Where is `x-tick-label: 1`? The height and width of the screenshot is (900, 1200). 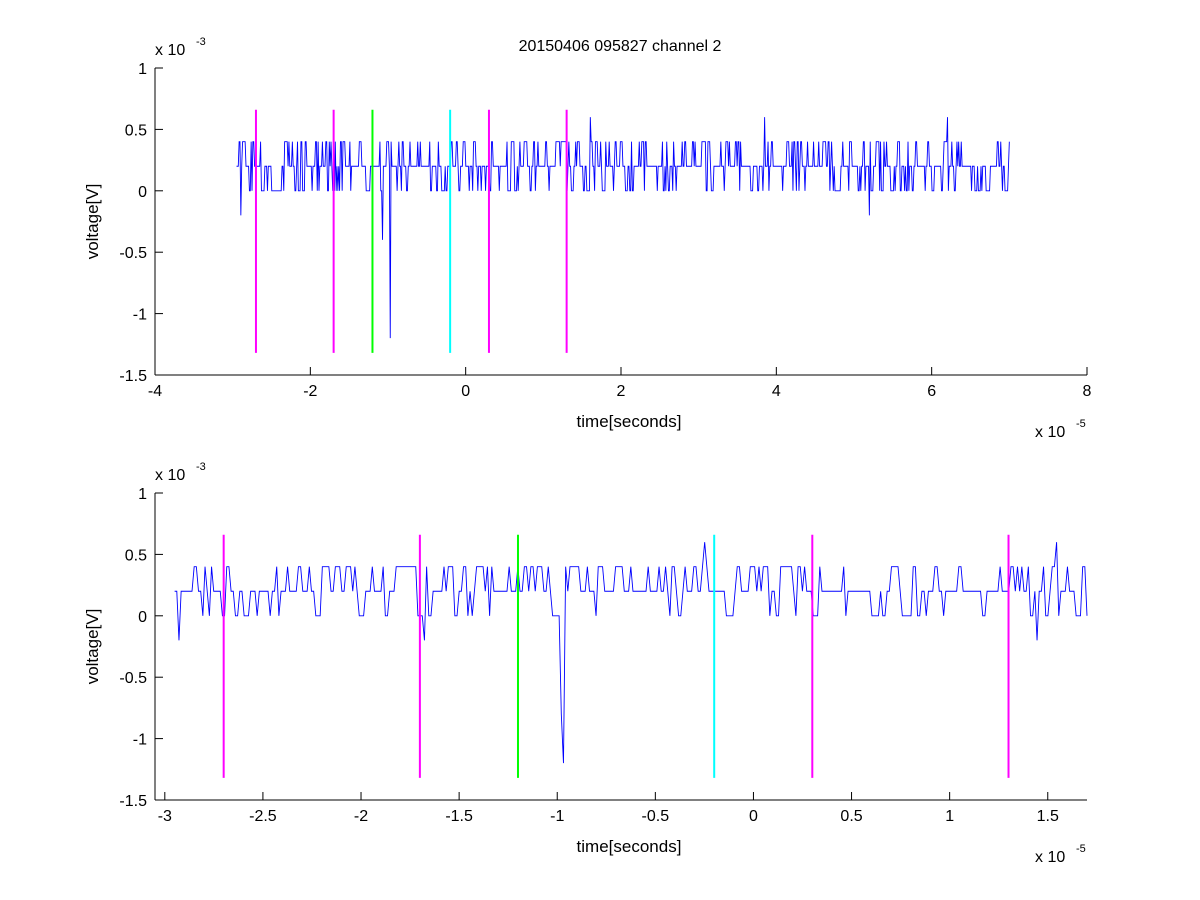 x-tick-label: 1 is located at coordinates (949, 816).